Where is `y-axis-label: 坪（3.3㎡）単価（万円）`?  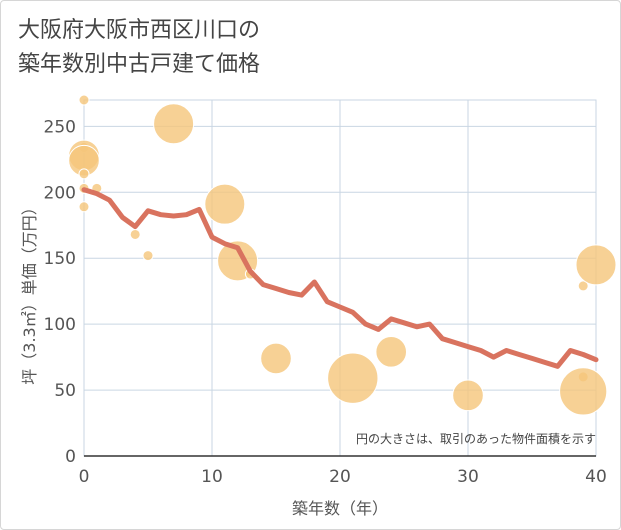
y-axis-label: 坪（3.3㎡）単価（万円） is located at coordinates (29, 291).